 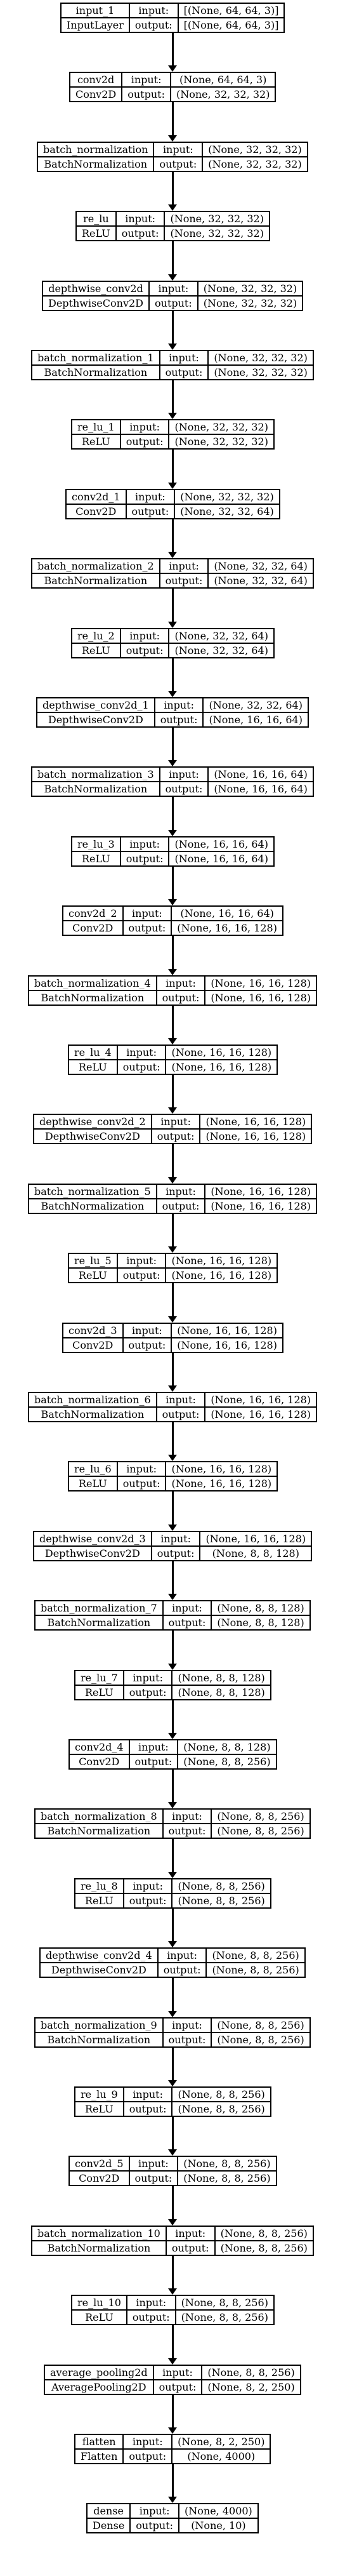 What do you see at coordinates (95, 296) in the screenshot?
I see `layer-identity-cell: depthwise_conv2d DepthwiseConv2D` at bounding box center [95, 296].